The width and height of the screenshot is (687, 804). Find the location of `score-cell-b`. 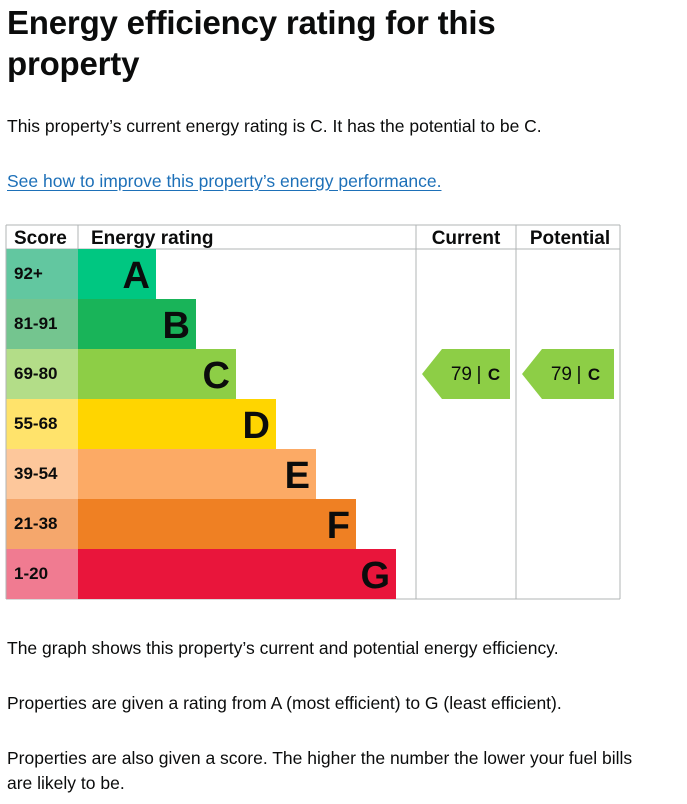

score-cell-b is located at coordinates (42, 324).